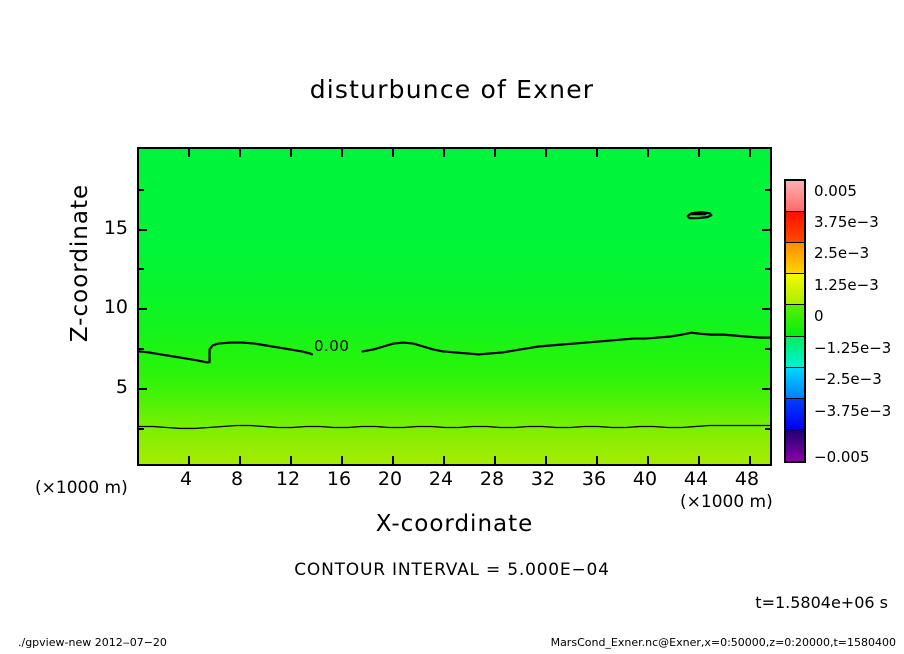 This screenshot has height=654, width=904. Describe the element at coordinates (853, 348) in the screenshot. I see `colorbar-tick-label: −1.25e−3` at that location.